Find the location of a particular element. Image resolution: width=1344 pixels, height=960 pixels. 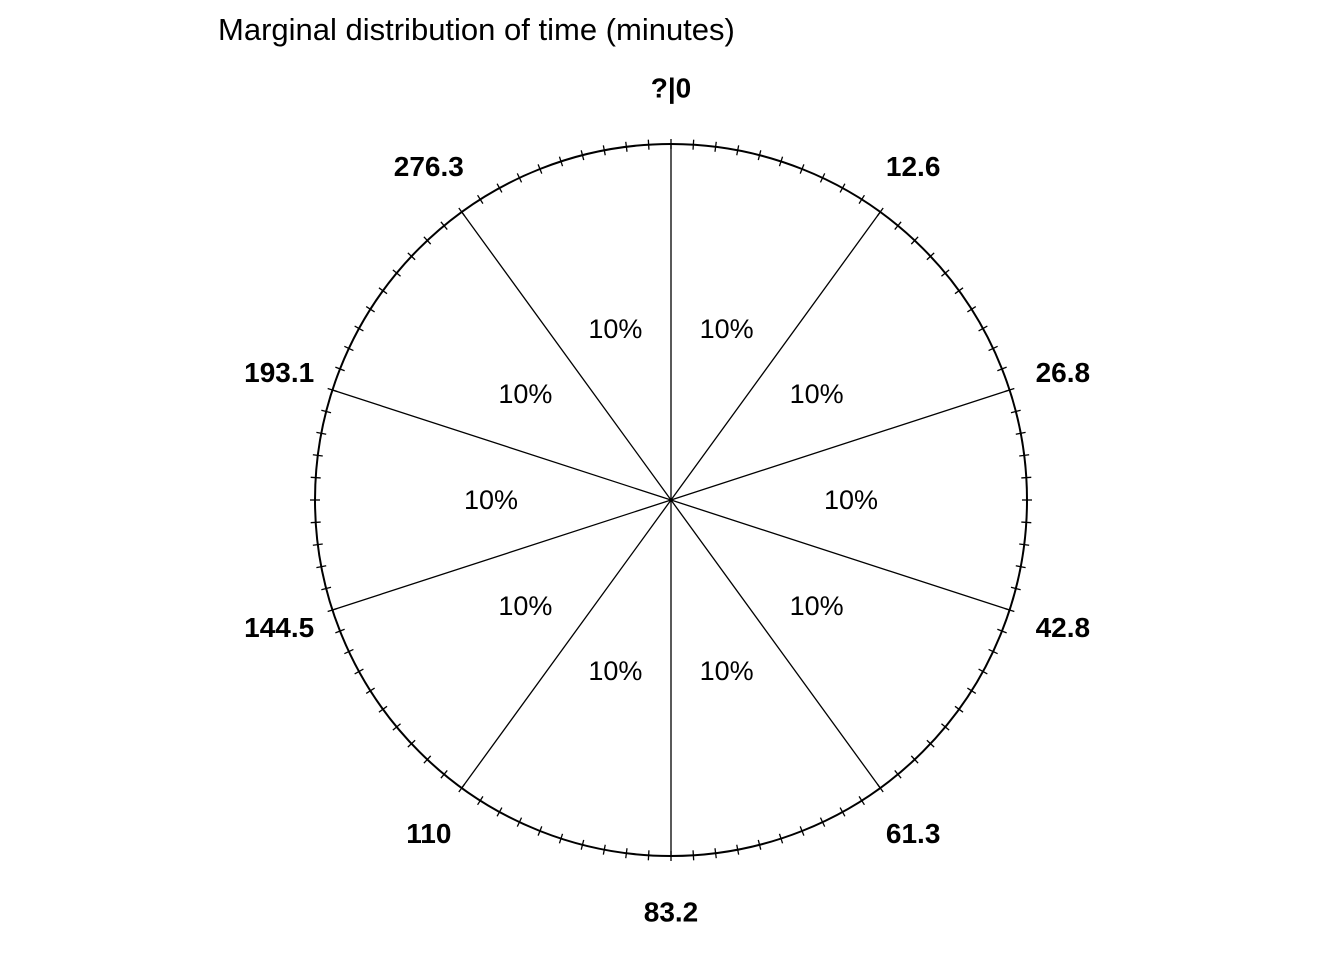

boundary-label: 26.8 is located at coordinates (1063, 372).